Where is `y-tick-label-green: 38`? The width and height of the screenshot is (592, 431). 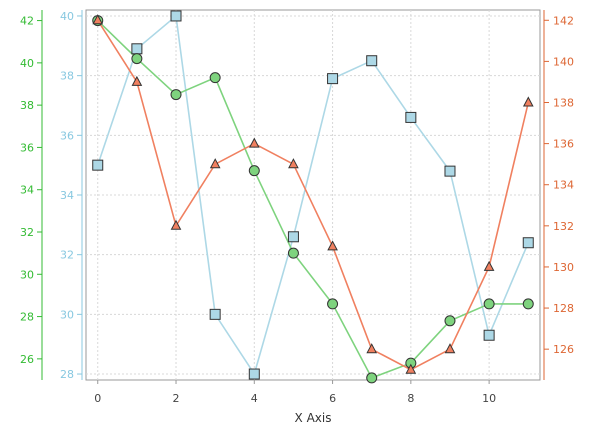
y-tick-label-green: 38 is located at coordinates (27, 105).